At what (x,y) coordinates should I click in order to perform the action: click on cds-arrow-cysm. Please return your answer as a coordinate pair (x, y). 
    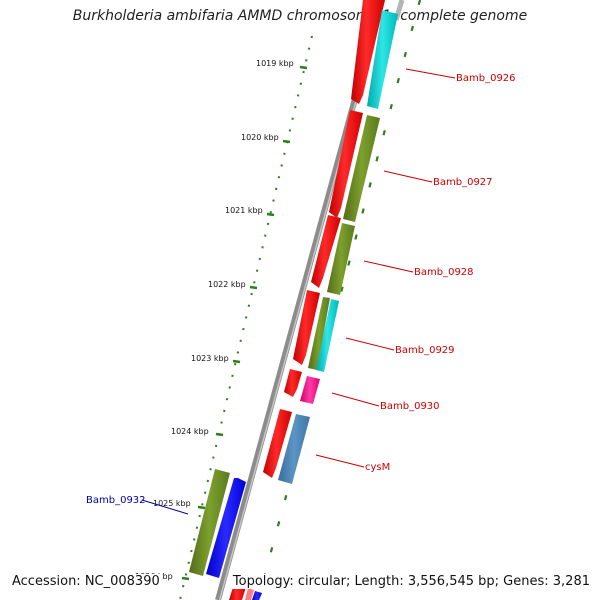
    Looking at the image, I should click on (277, 443).